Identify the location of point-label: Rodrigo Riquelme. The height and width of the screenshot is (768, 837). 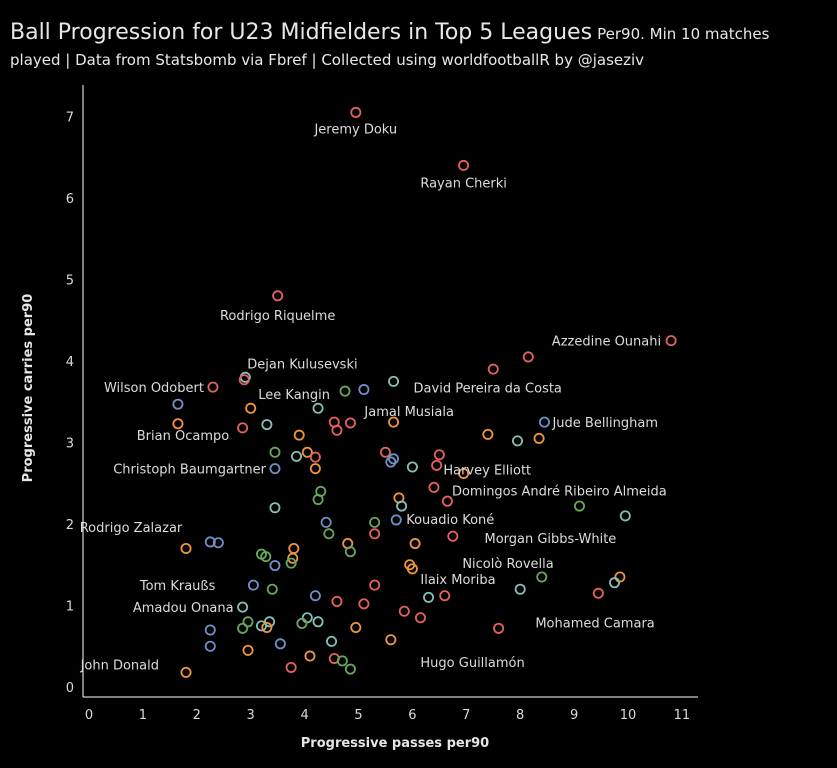
(277, 316).